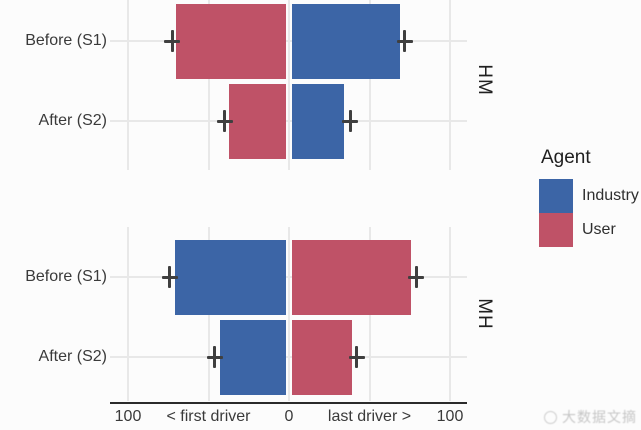  I want to click on legend-title: Agent, so click(566, 157).